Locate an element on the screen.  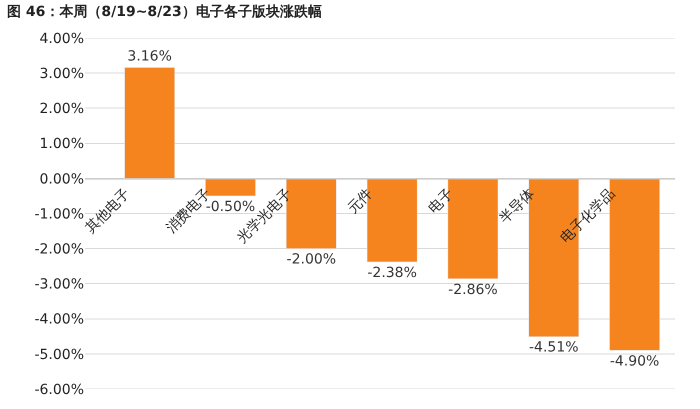
x-tick-label: 半导体 is located at coordinates (517, 206).